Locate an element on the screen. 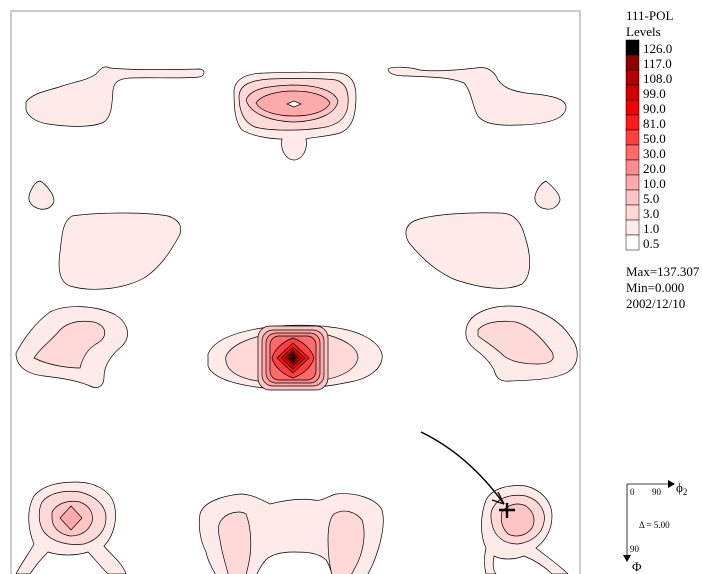 This screenshot has width=702, height=574. legend-level-label: 30.0 is located at coordinates (654, 153).